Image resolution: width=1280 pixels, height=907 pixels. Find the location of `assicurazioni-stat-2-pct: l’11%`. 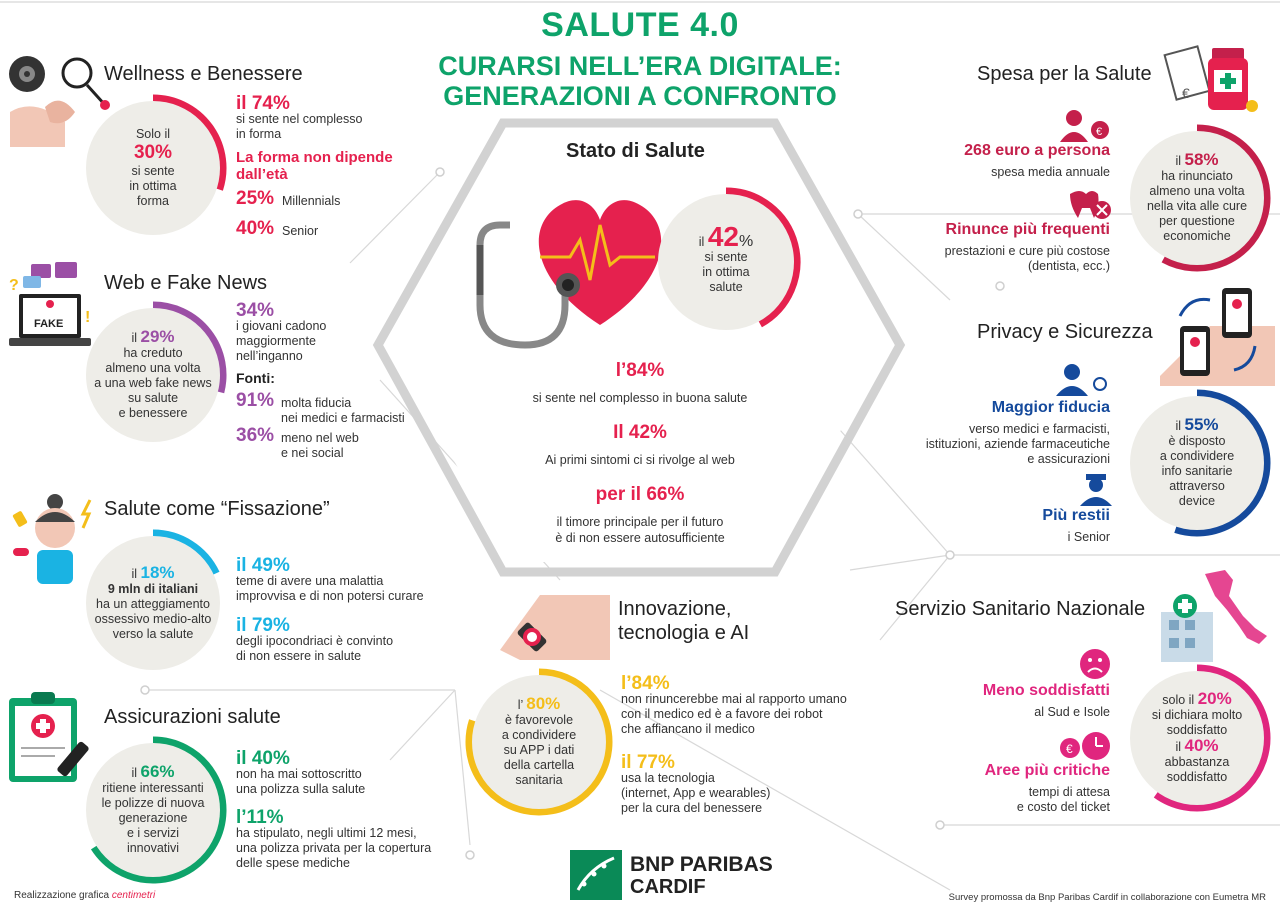

assicurazioni-stat-2-pct: l’11% is located at coordinates (260, 817).